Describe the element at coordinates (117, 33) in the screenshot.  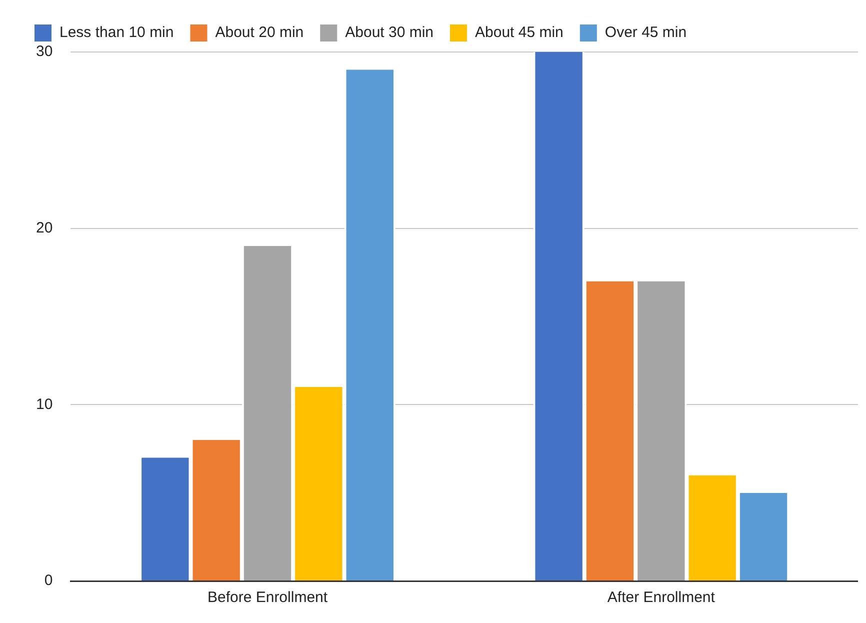
I see `legend-label: Less than 10 min` at that location.